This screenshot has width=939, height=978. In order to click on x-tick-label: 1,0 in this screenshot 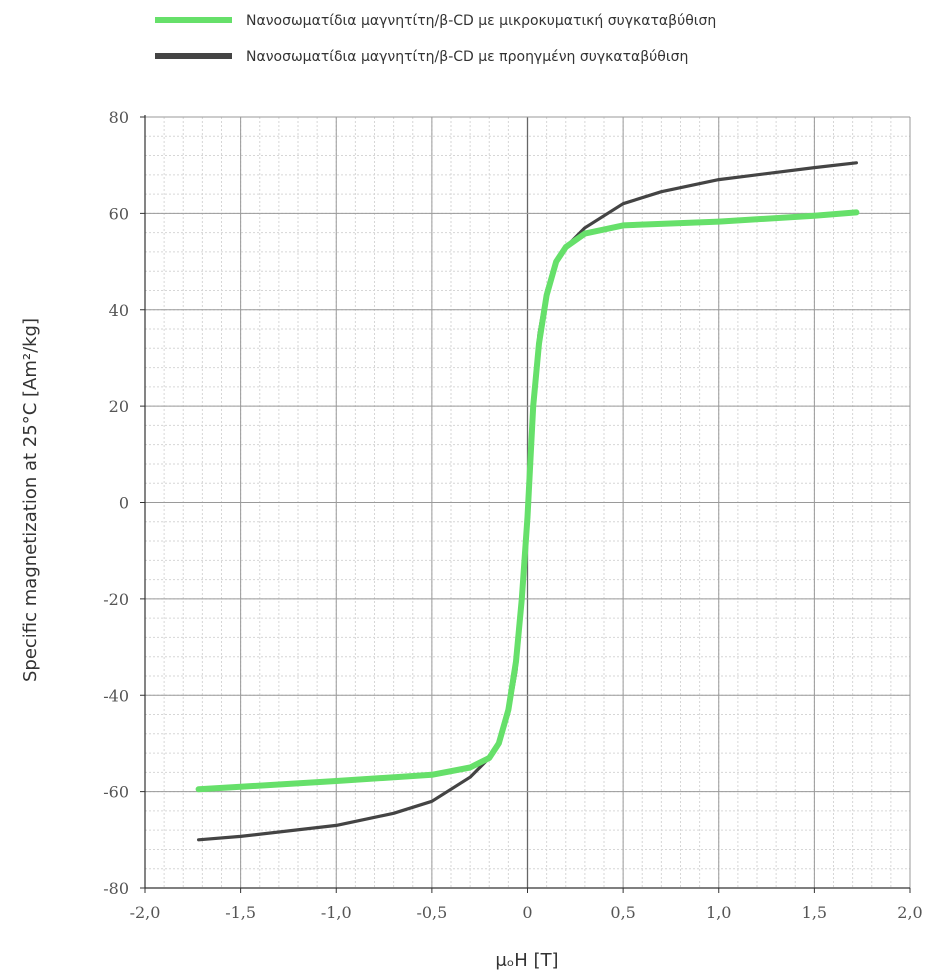, I will do `click(718, 912)`.